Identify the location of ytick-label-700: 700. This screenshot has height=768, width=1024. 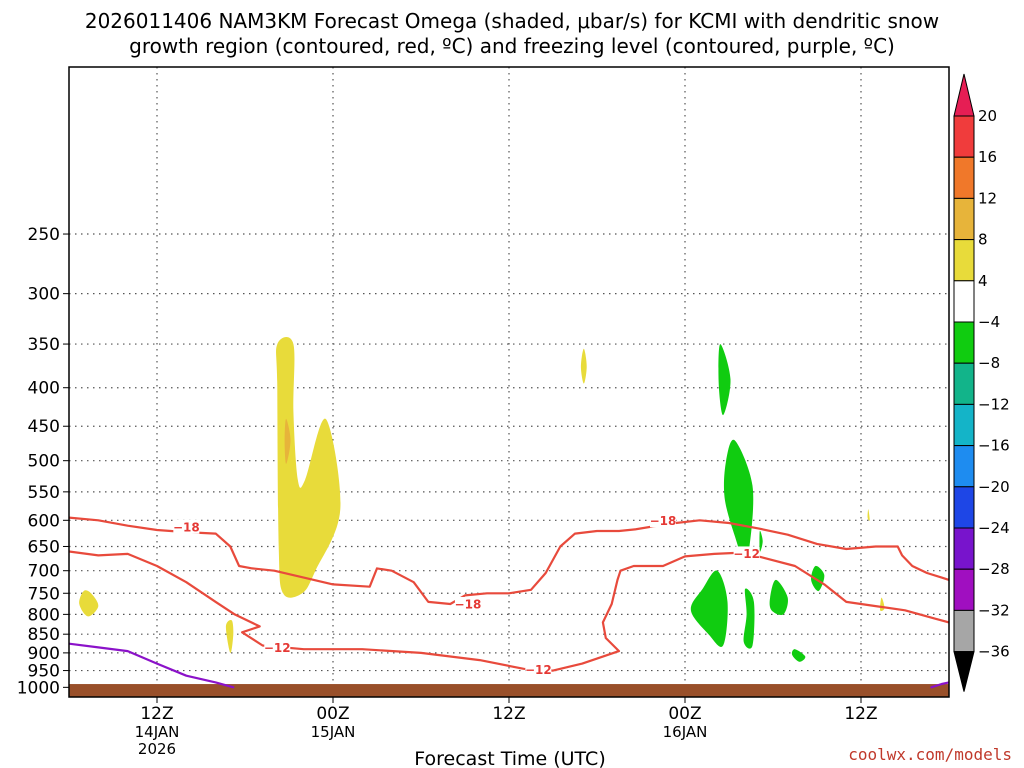
(44, 572).